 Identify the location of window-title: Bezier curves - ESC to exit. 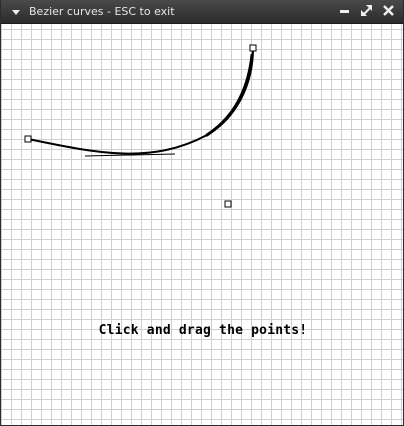
(102, 11).